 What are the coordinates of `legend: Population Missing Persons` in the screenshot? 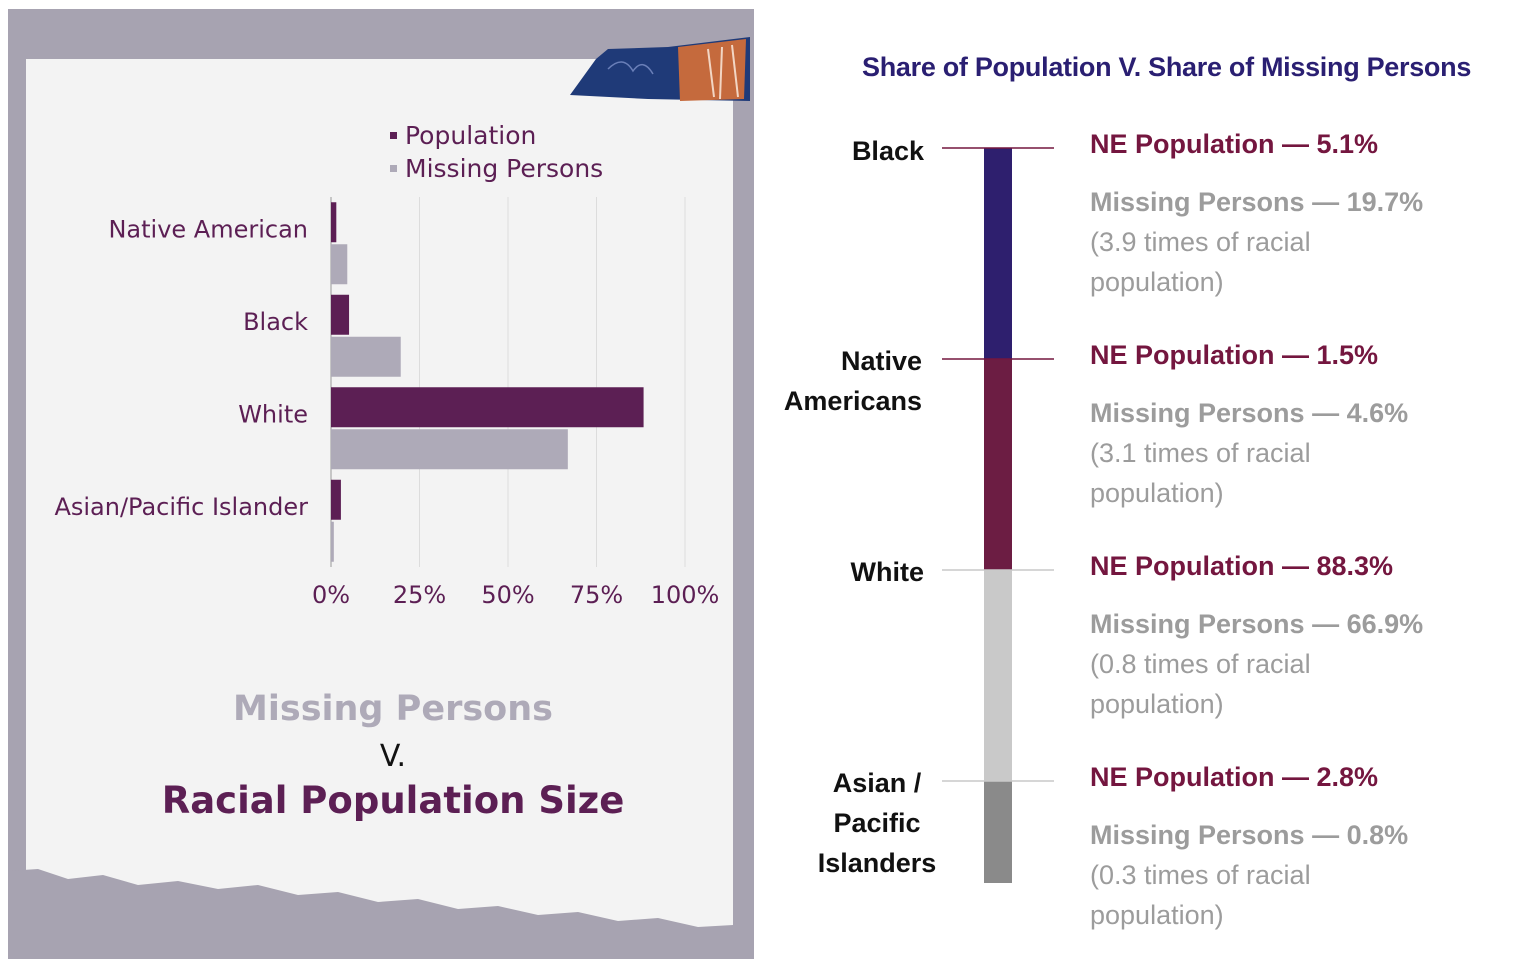 It's located at (496, 152).